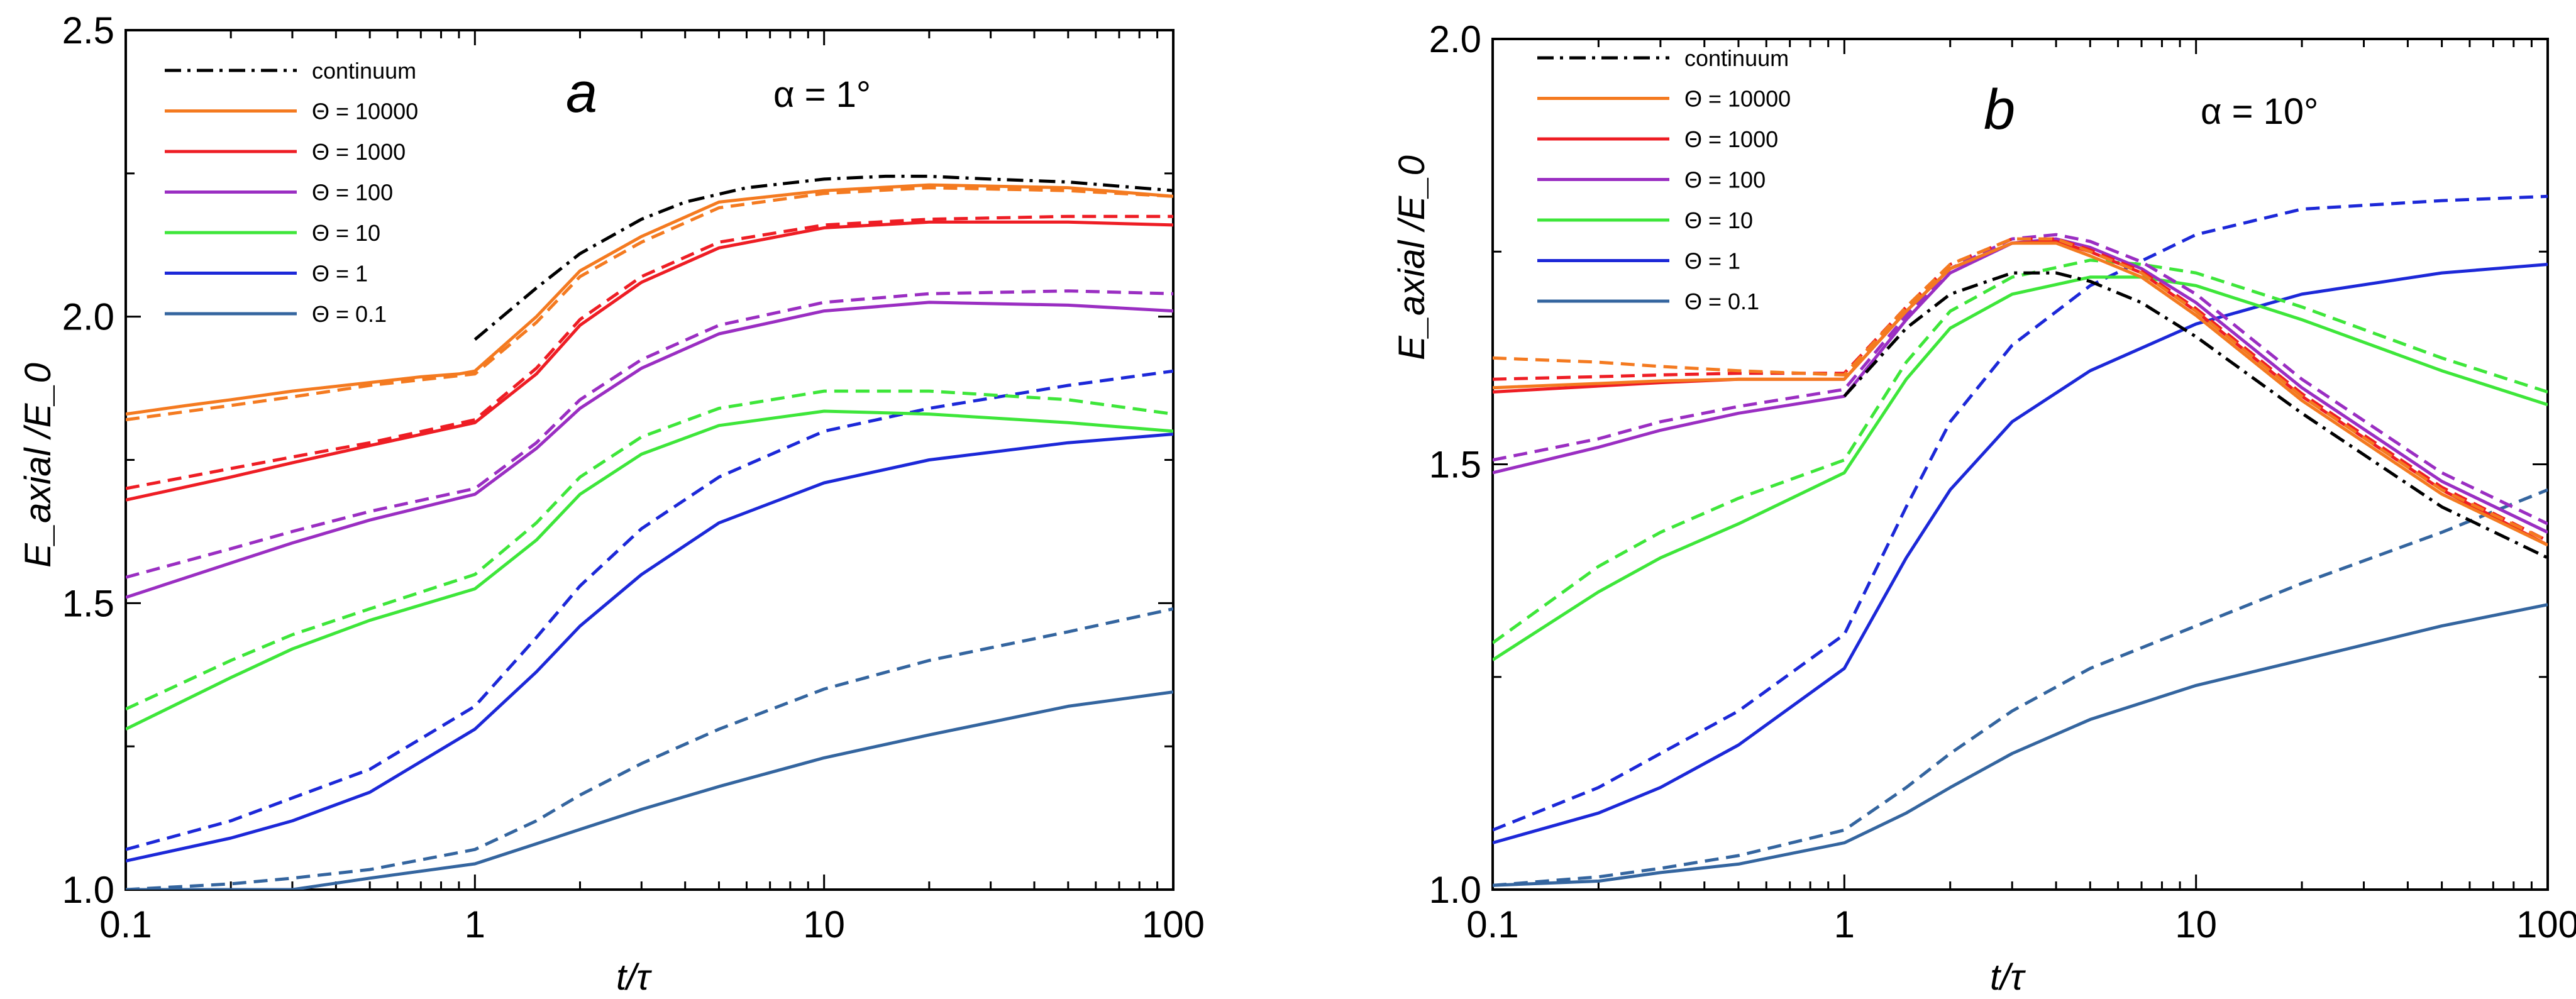 The height and width of the screenshot is (999, 2576). I want to click on y-axis-title-a-text: E_axial /E_0, so click(38, 465).